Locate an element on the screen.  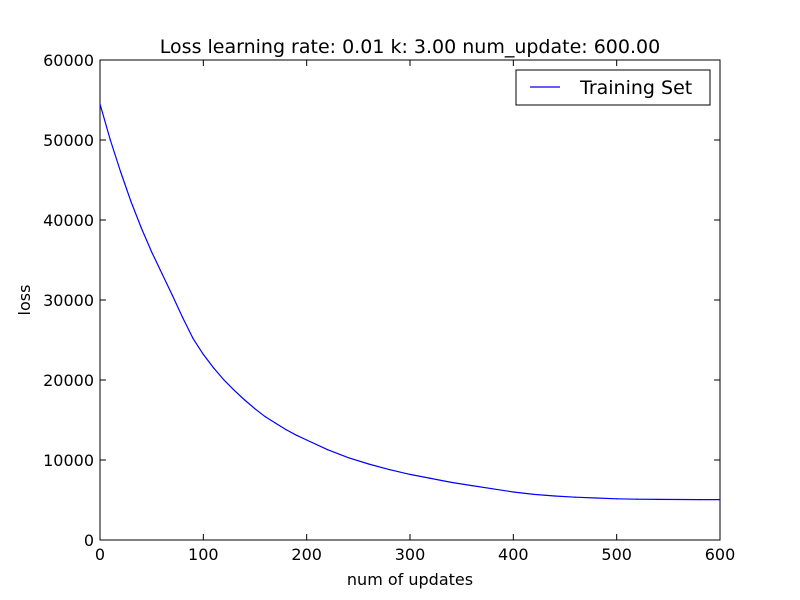
x-tick-label: 200 is located at coordinates (306, 554).